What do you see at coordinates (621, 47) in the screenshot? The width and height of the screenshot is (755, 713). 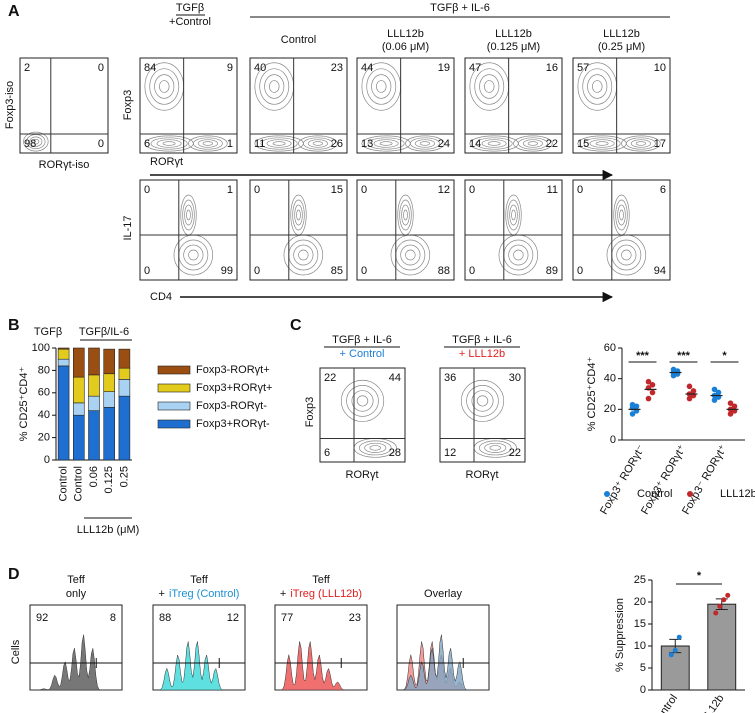 I see `column-header: (0.25 μM)` at bounding box center [621, 47].